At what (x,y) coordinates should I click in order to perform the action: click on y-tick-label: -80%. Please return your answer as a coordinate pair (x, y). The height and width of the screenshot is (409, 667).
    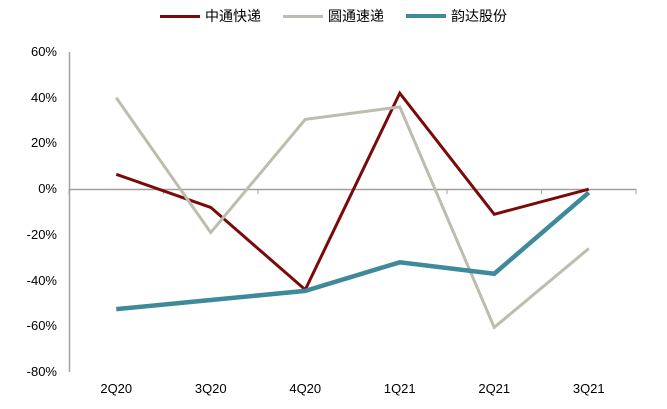
    Looking at the image, I should click on (41, 371).